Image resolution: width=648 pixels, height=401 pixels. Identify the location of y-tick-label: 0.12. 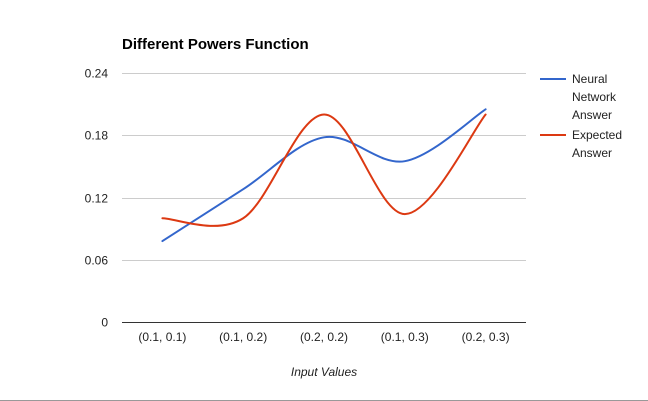
(97, 199).